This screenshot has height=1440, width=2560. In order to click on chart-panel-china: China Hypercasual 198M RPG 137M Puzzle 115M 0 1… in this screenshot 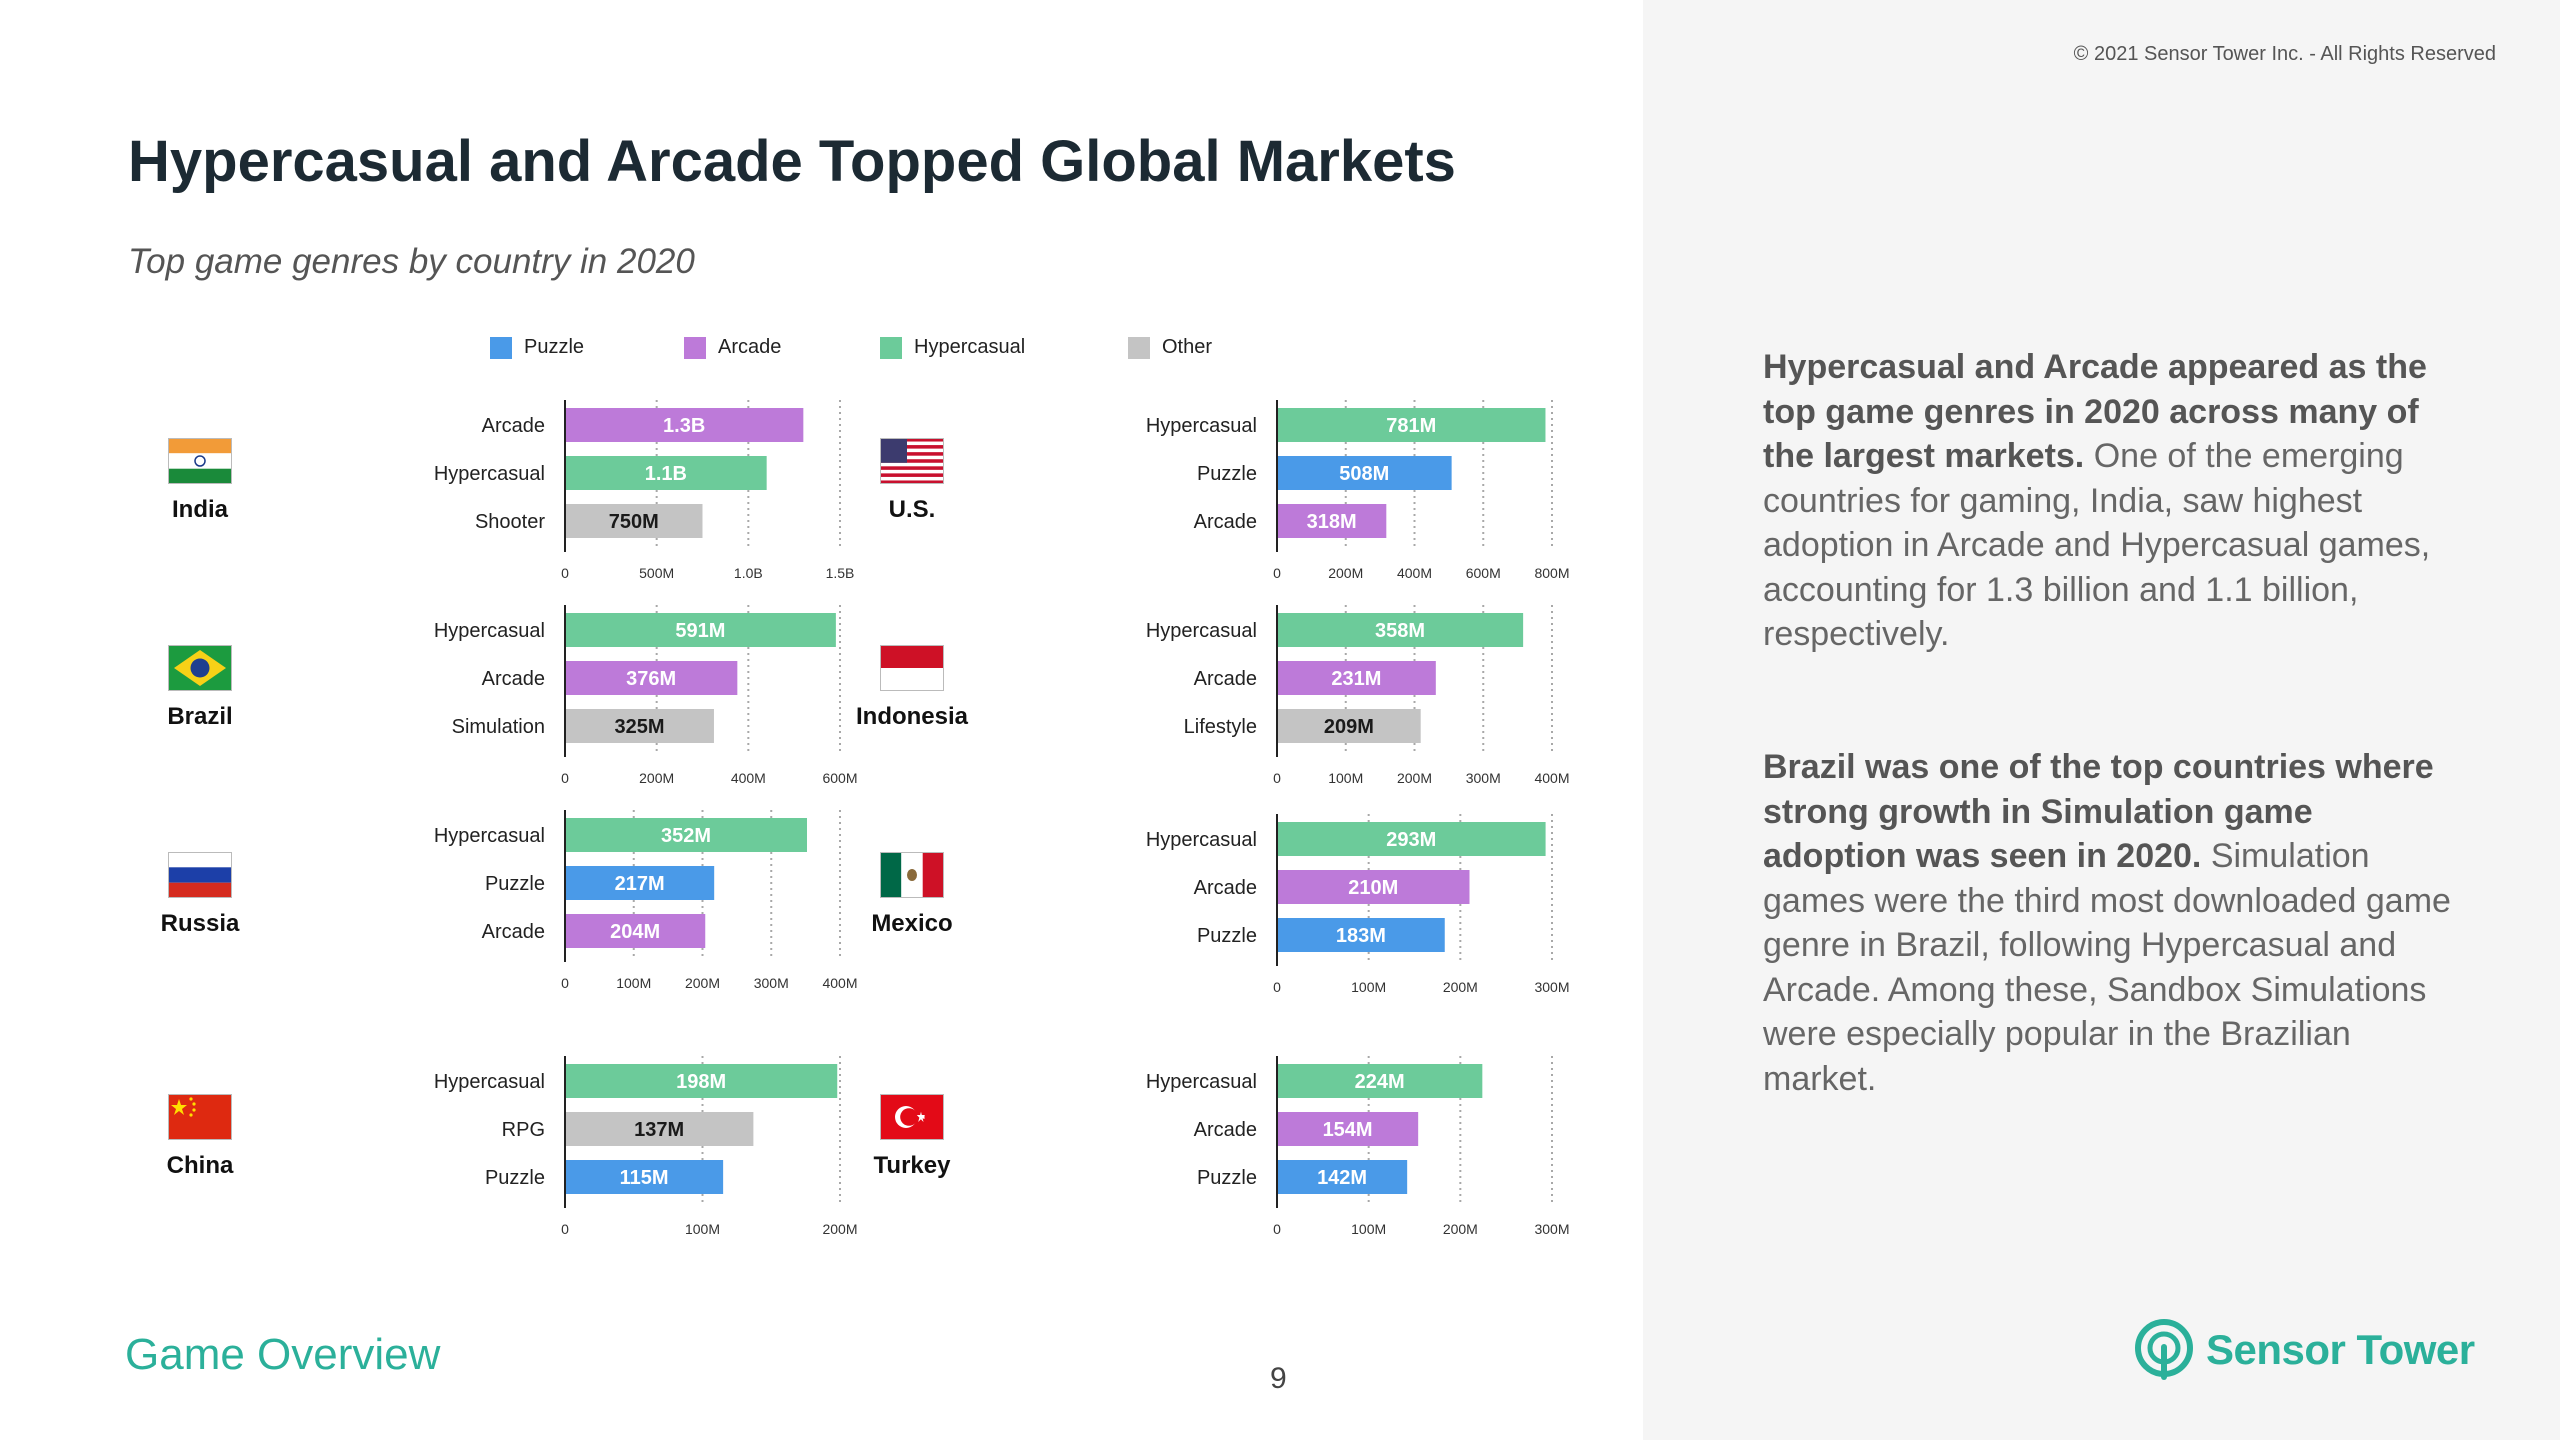, I will do `click(494, 1156)`.